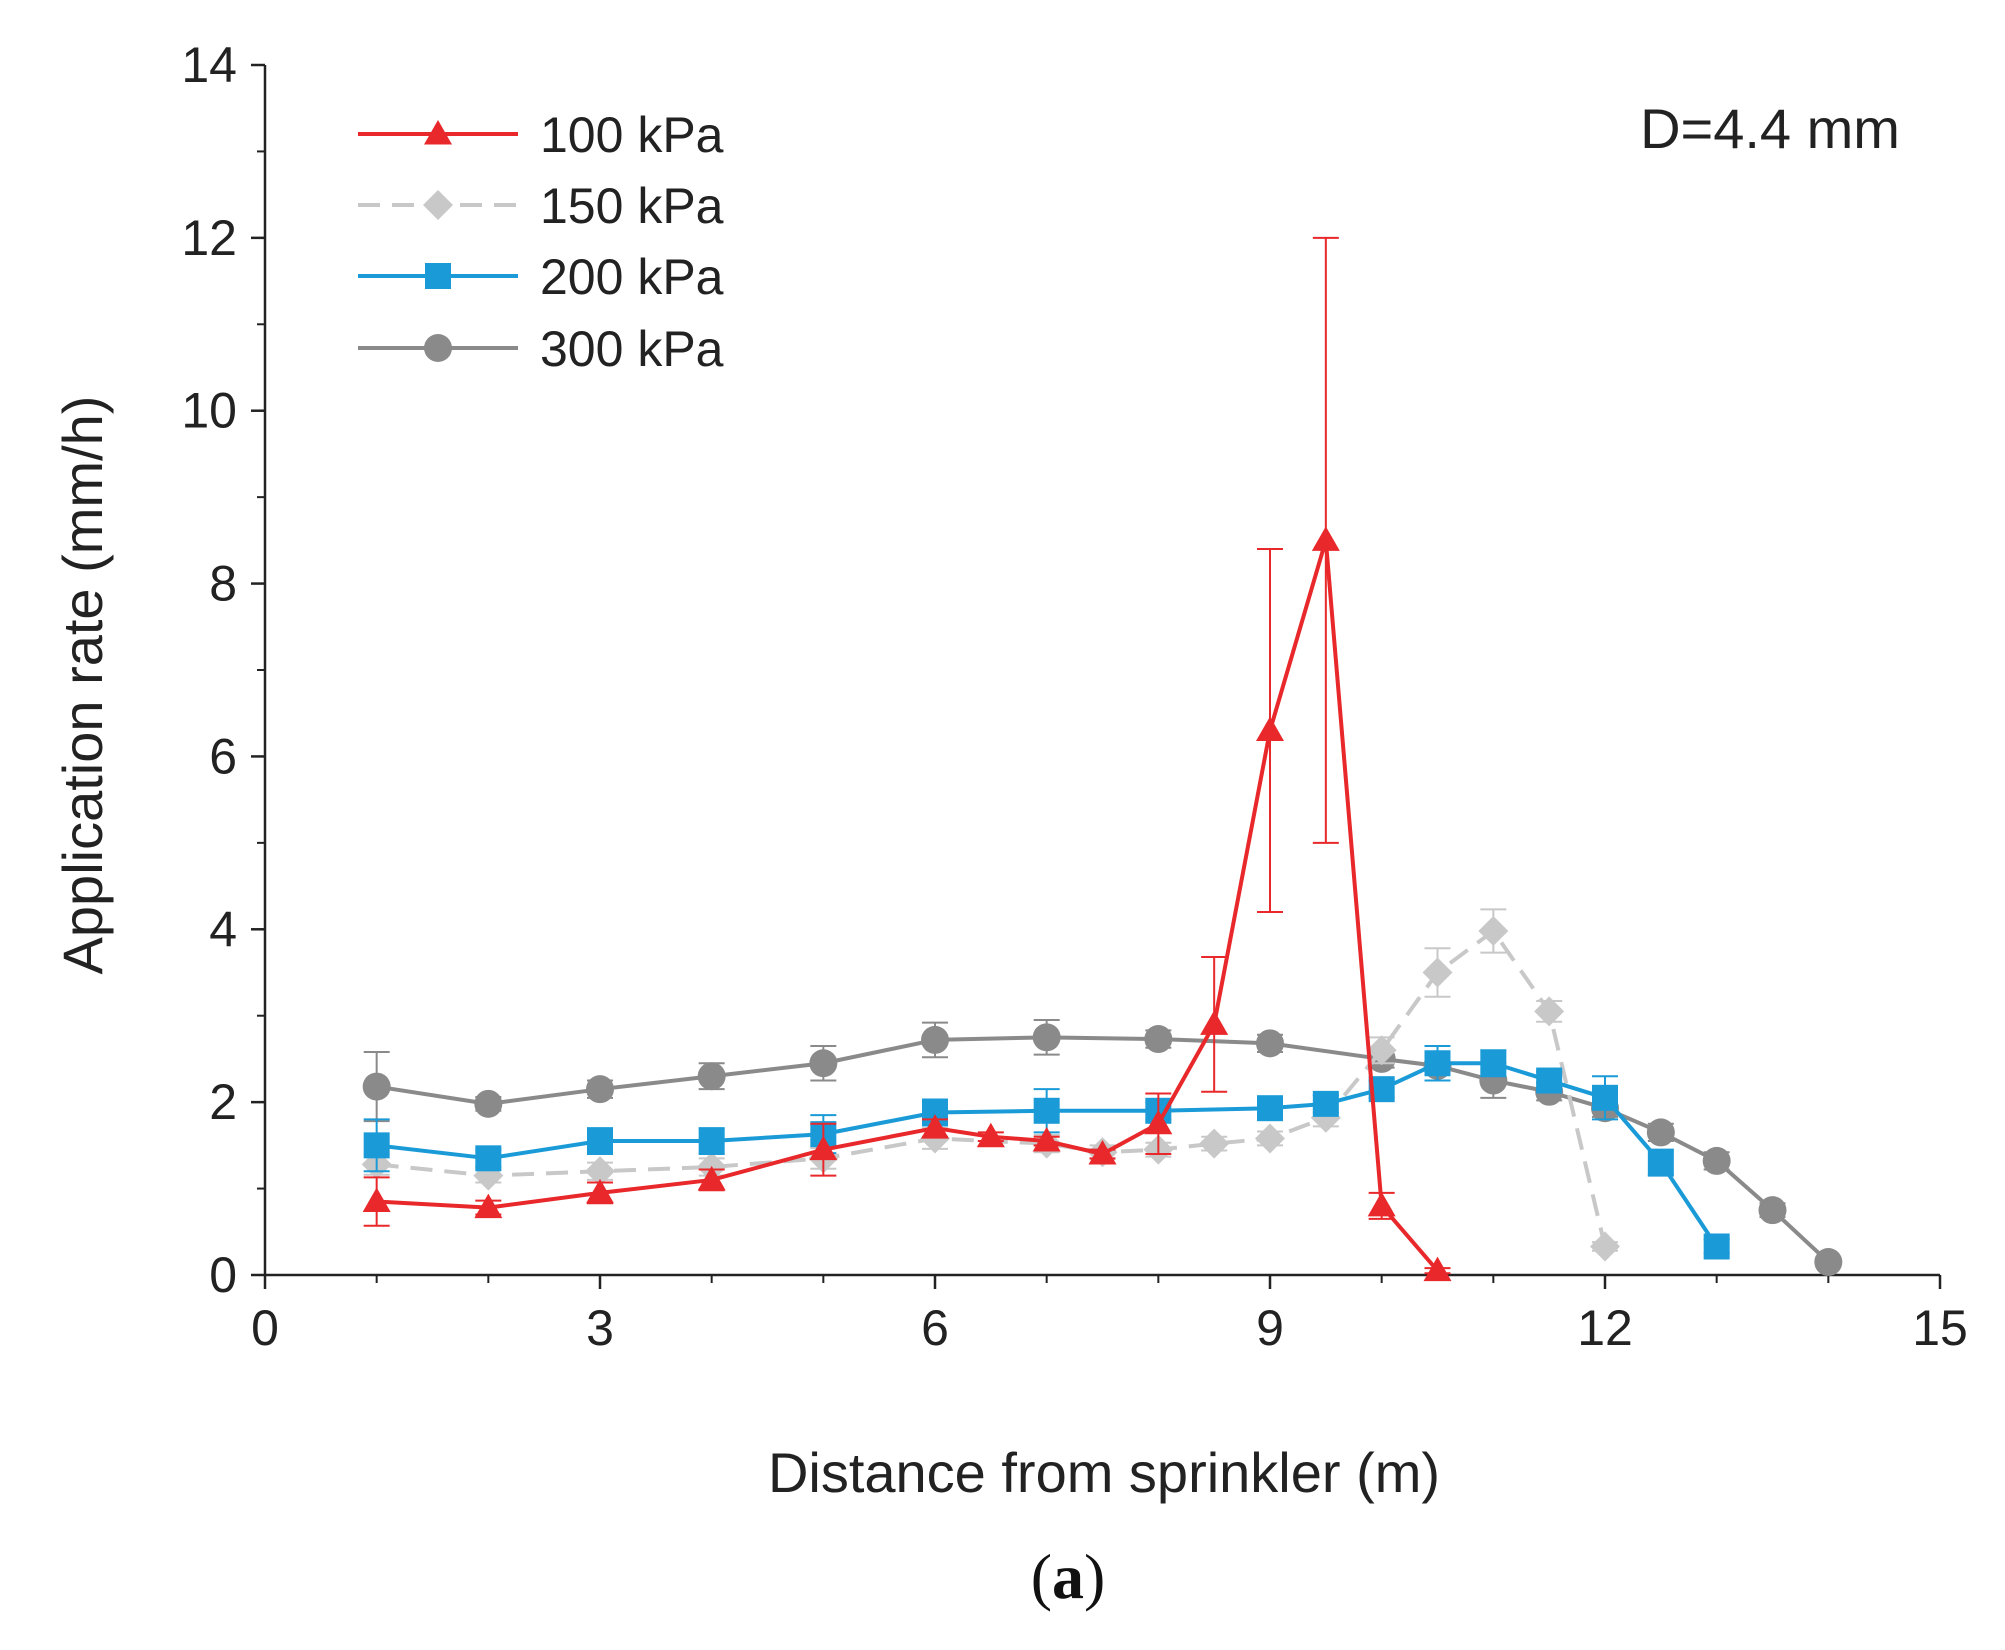  I want to click on x-tick-label: 0, so click(265, 1328).